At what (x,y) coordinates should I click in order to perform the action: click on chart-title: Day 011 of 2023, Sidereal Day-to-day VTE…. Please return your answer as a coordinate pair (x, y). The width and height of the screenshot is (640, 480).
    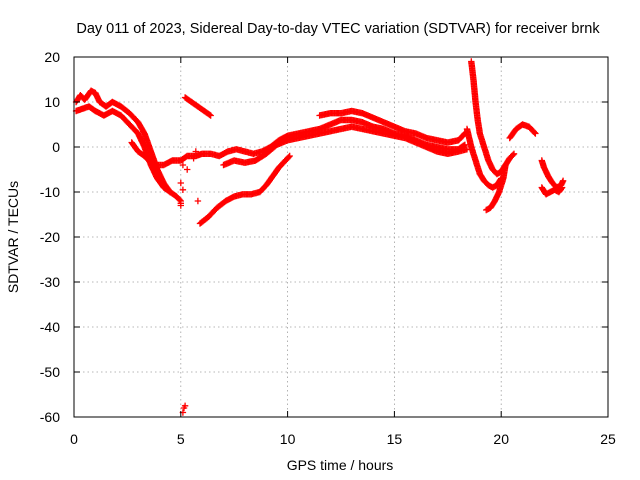
    Looking at the image, I should click on (338, 29).